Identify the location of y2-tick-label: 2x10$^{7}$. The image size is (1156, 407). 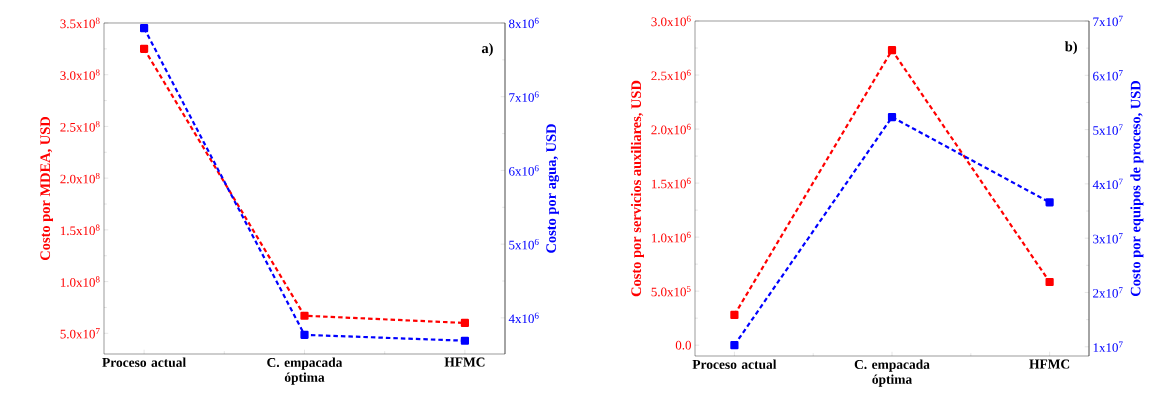
(1108, 292).